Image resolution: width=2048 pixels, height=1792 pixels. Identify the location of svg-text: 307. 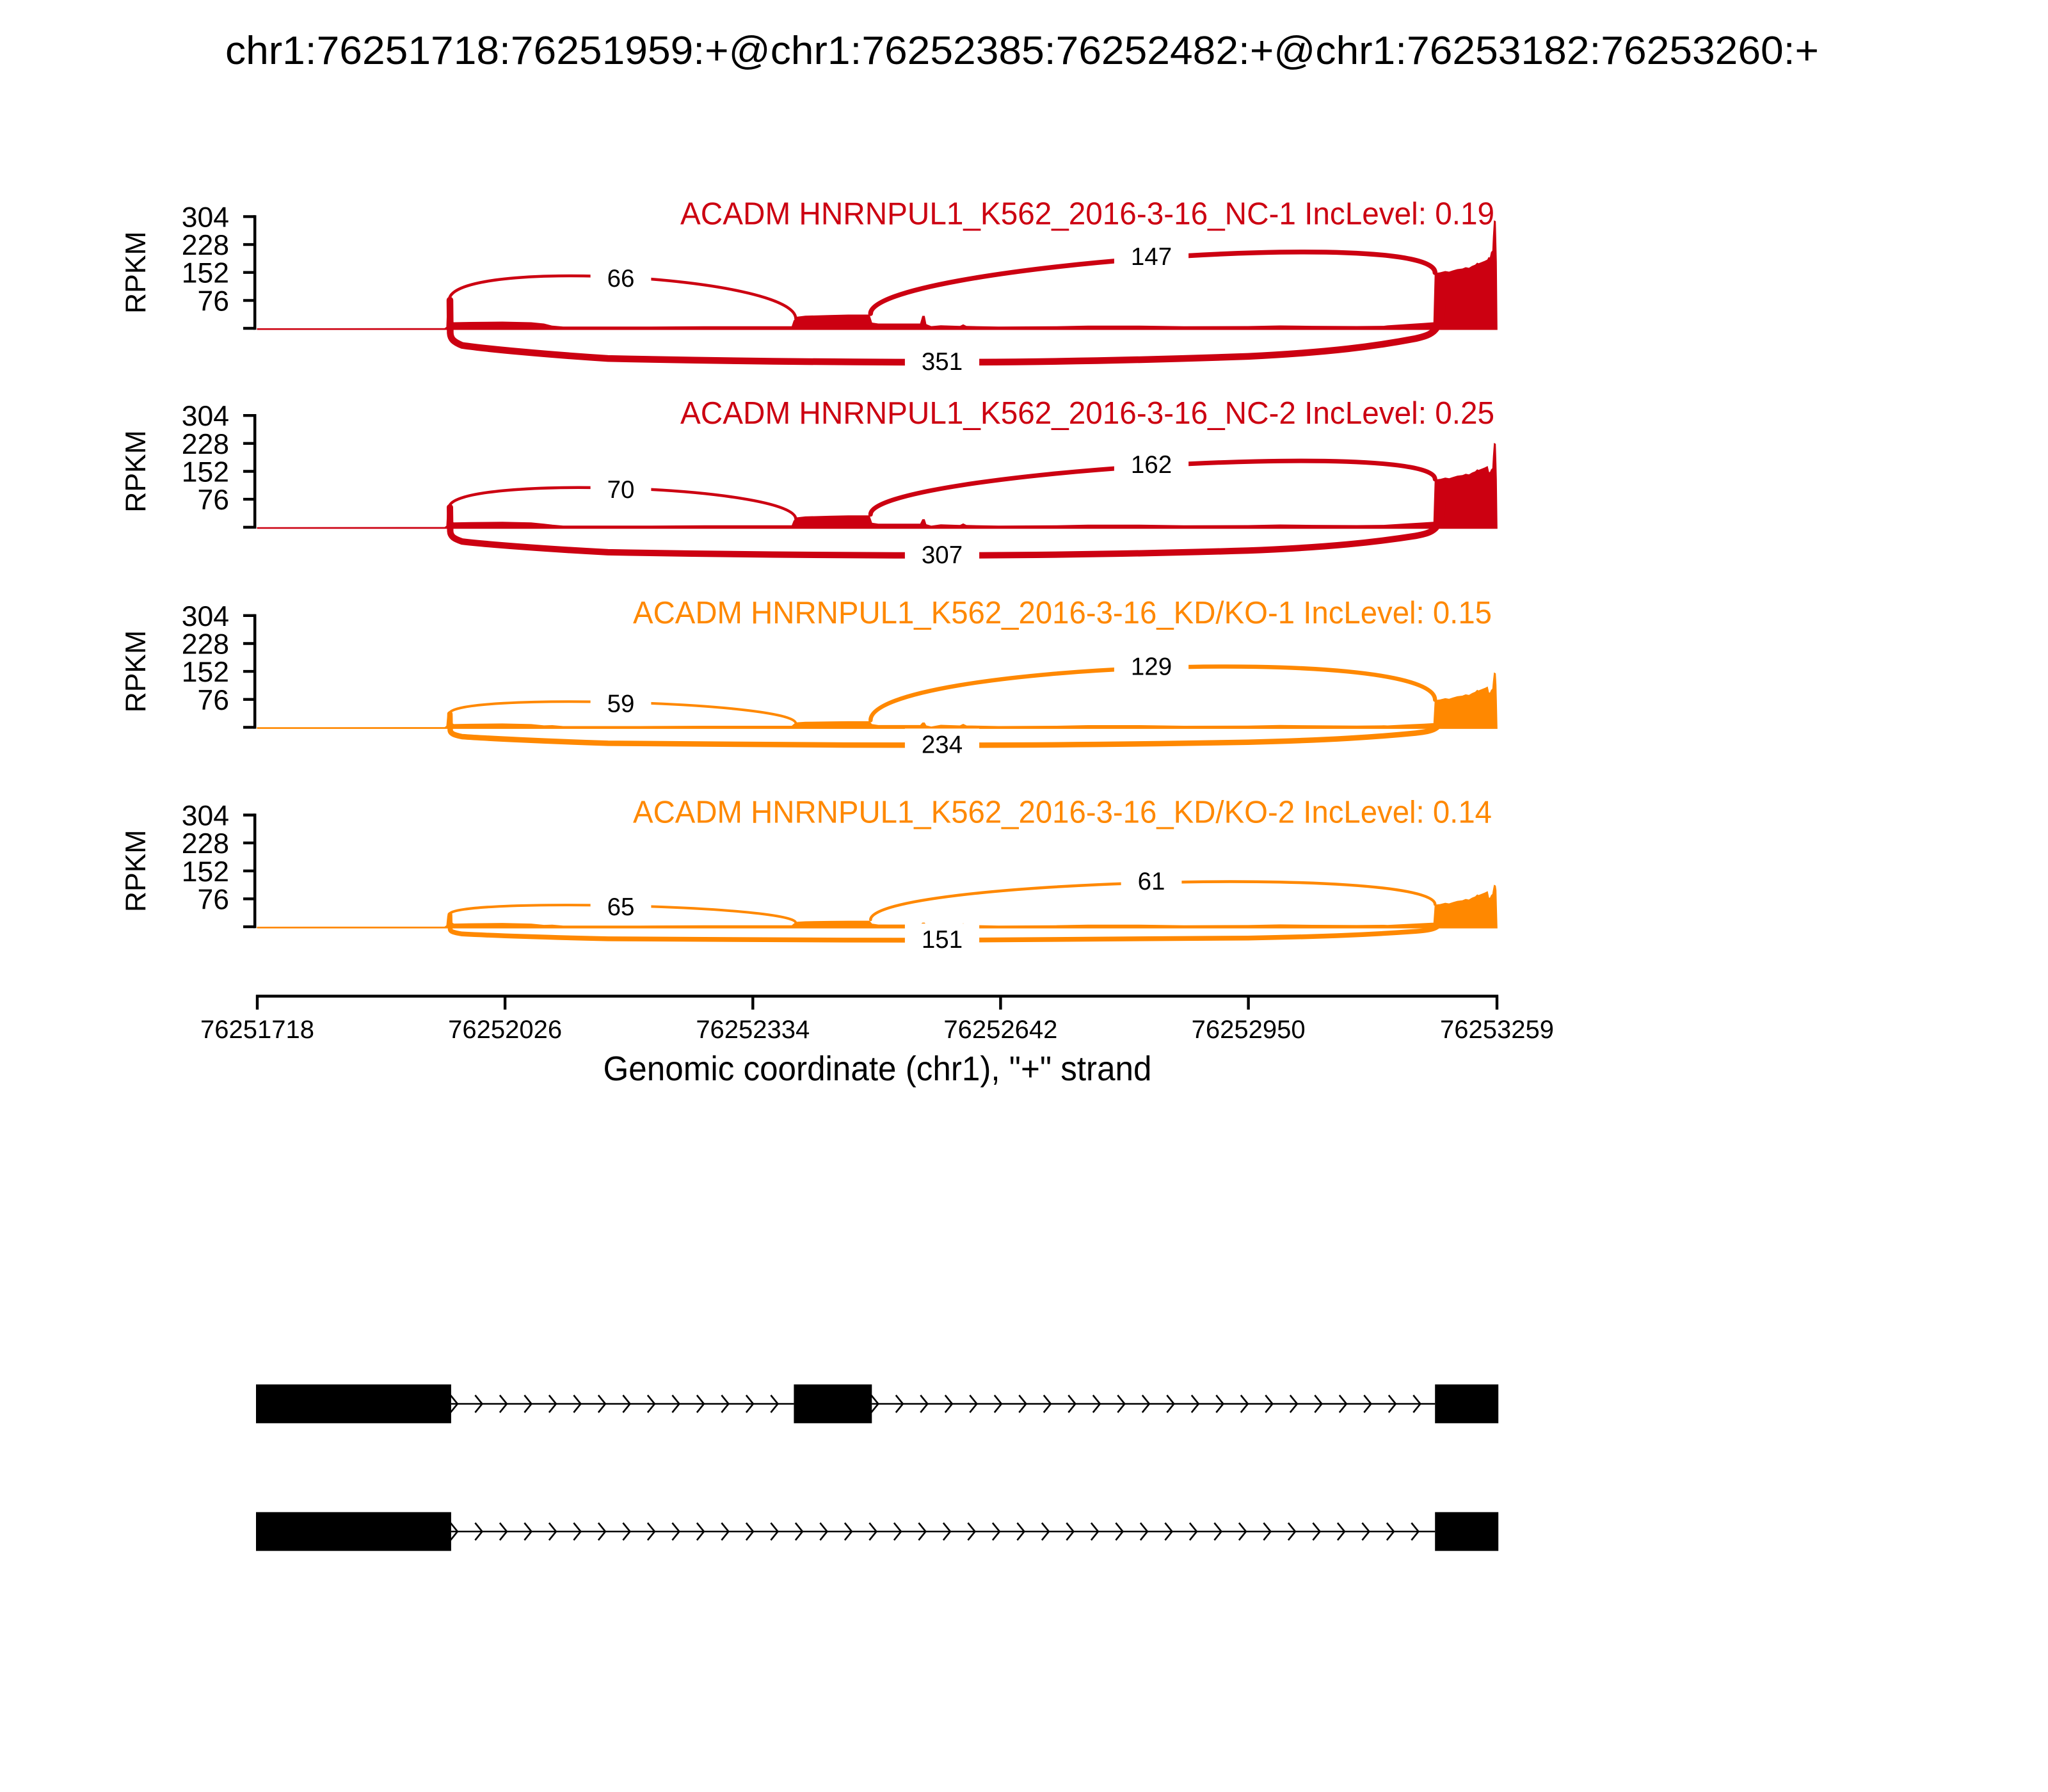
(942, 555).